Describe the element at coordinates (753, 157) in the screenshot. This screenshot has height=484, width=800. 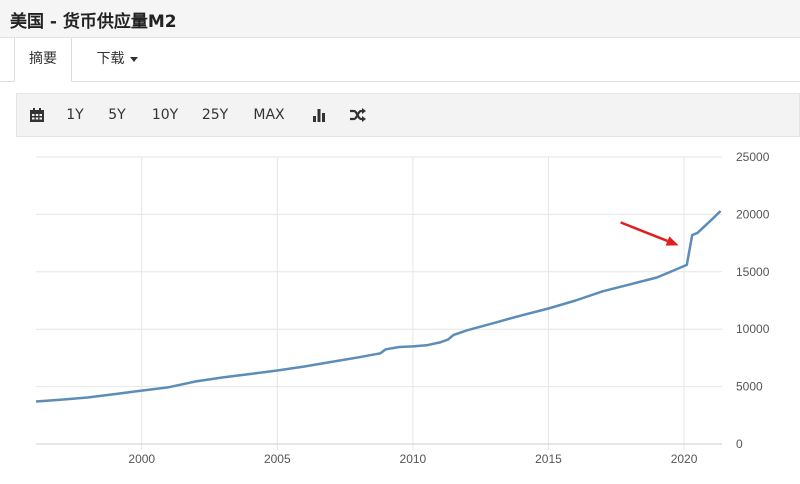
I see `y-tick-label: 25000` at that location.